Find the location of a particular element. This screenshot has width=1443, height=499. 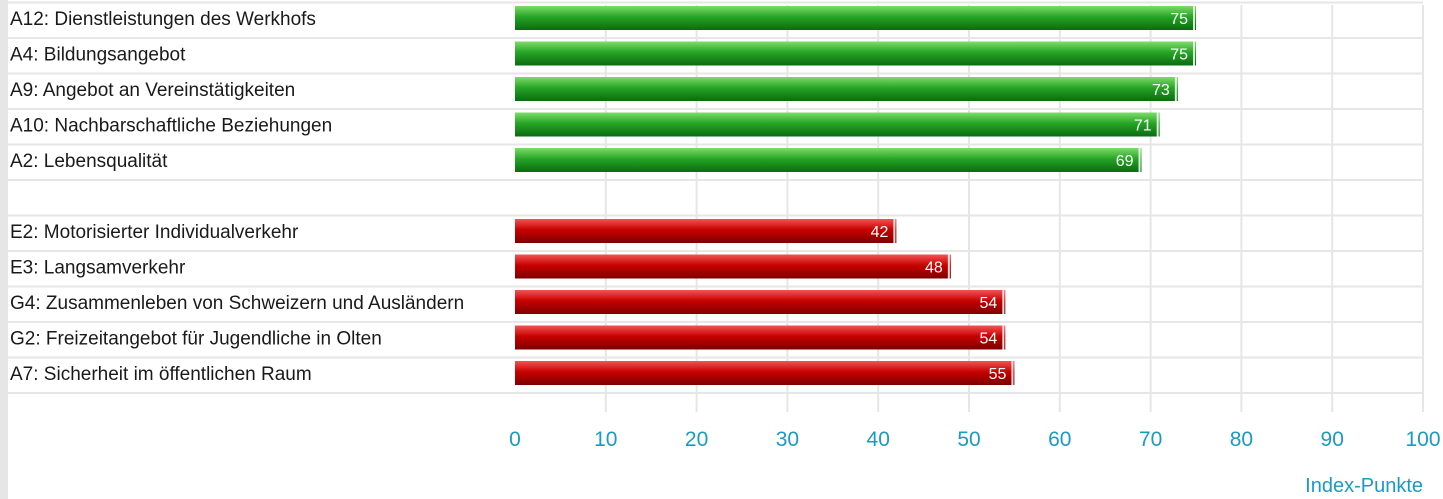

x-tick-label: 80 is located at coordinates (1241, 439).